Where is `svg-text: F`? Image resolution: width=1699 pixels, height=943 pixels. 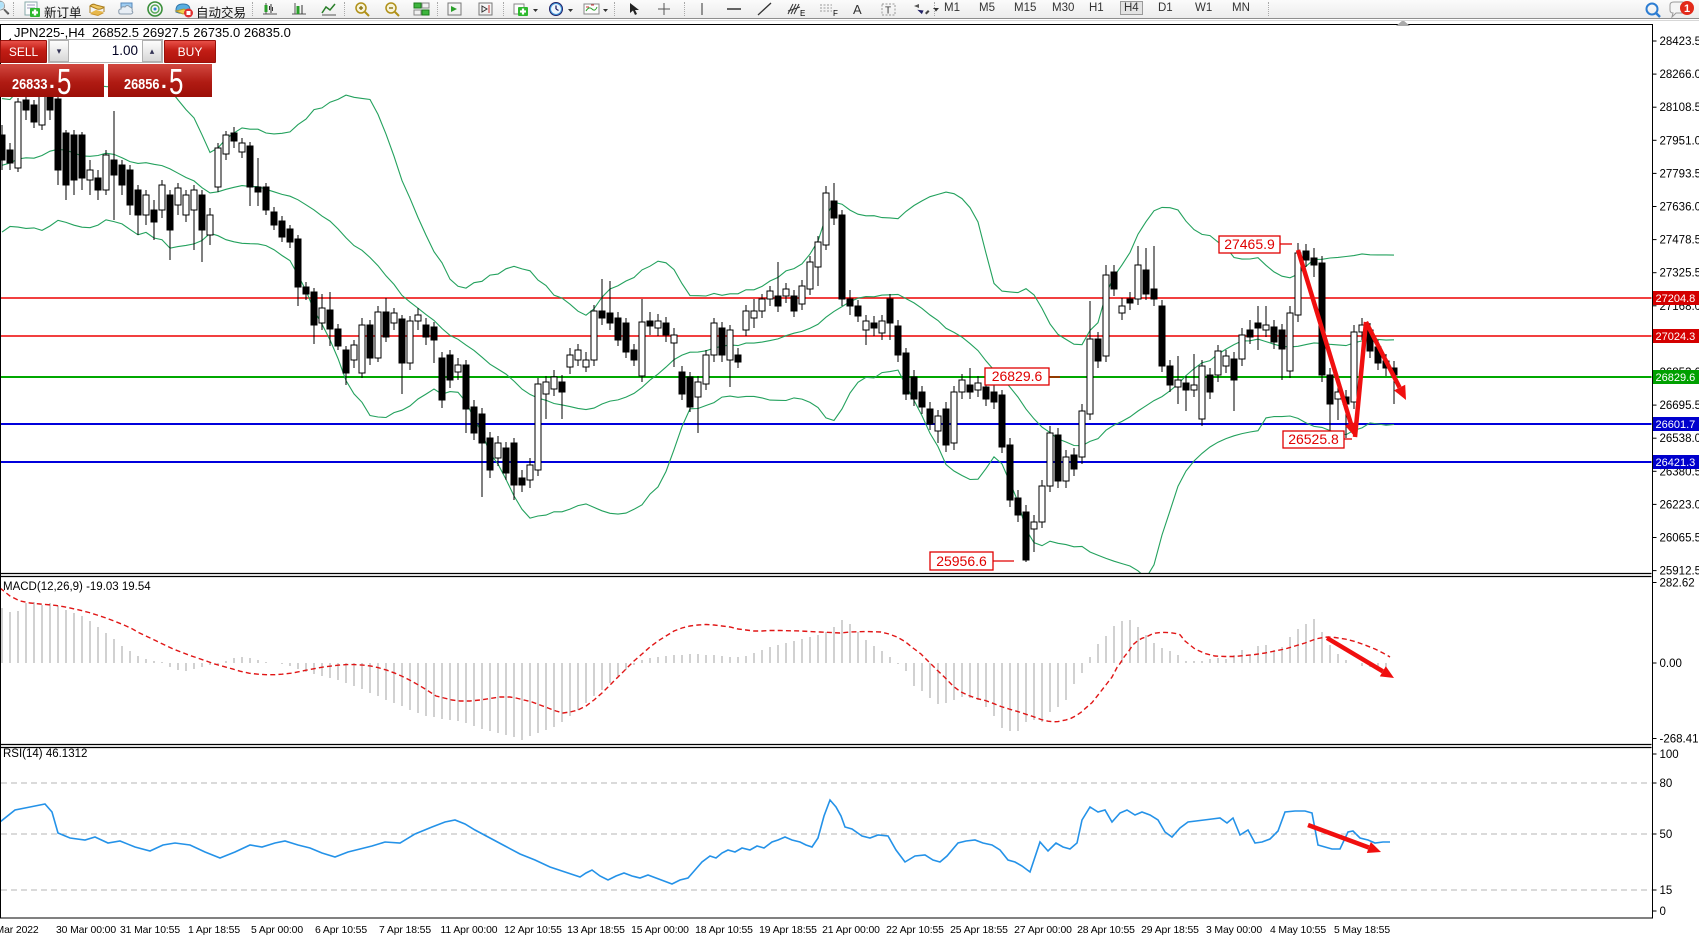 svg-text: F is located at coordinates (835, 13).